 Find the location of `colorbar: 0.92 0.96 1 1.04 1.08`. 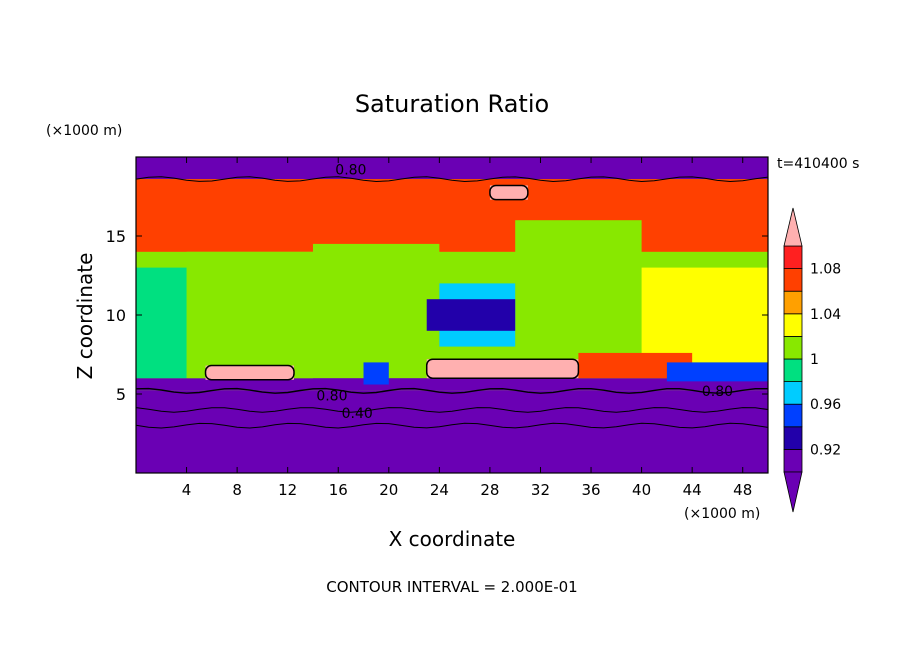

colorbar: 0.92 0.96 1 1.04 1.08 is located at coordinates (812, 360).